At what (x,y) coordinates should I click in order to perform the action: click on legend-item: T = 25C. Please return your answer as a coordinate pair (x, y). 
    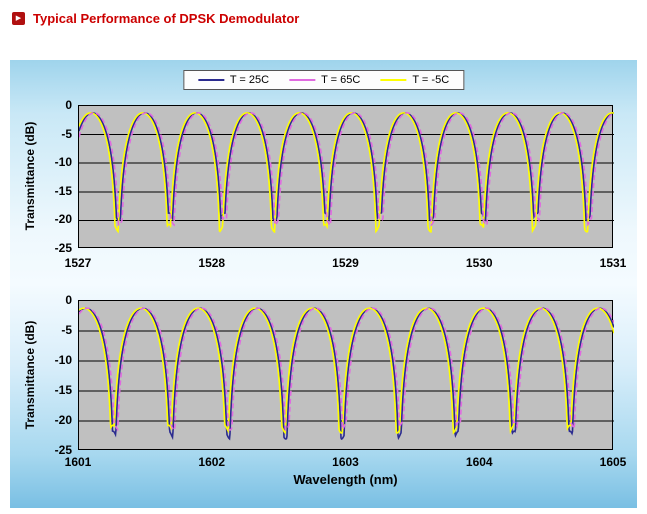
    Looking at the image, I should click on (233, 80).